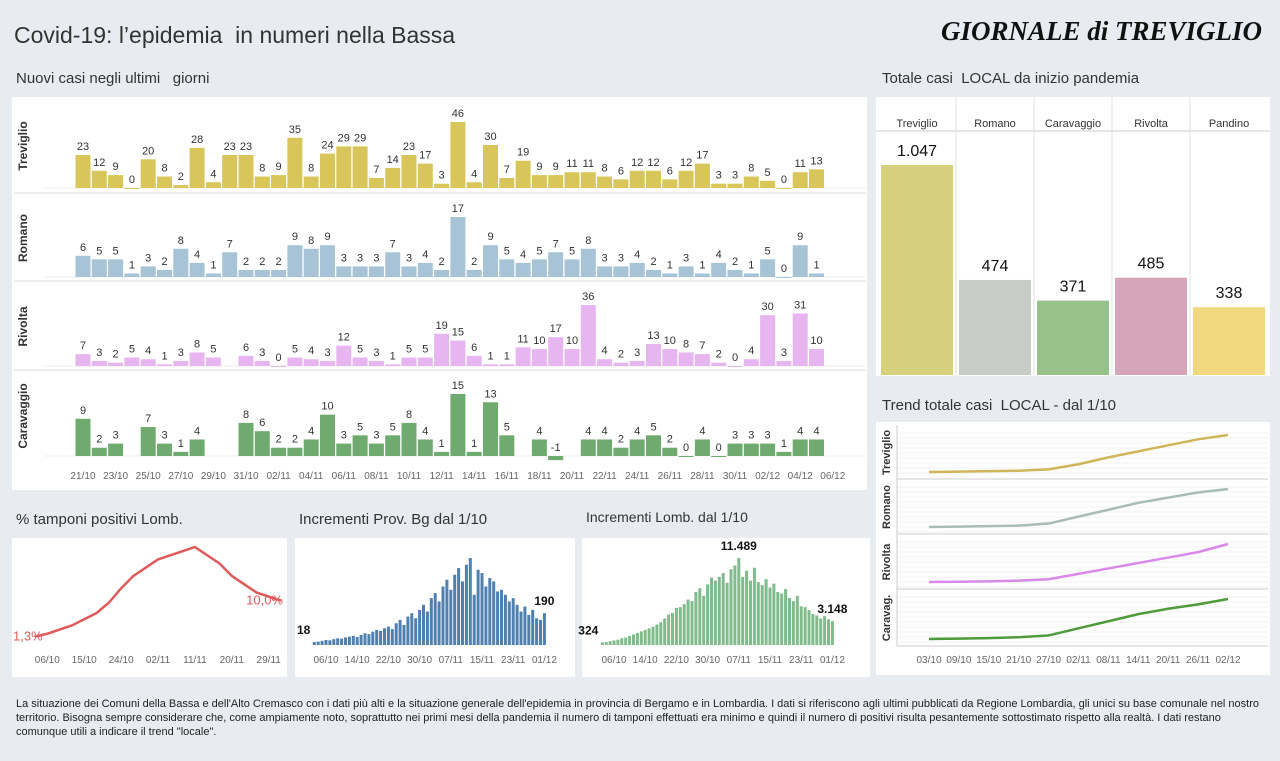 Image resolution: width=1280 pixels, height=761 pixels. What do you see at coordinates (645, 660) in the screenshot?
I see `x-tick-label: 14/10` at bounding box center [645, 660].